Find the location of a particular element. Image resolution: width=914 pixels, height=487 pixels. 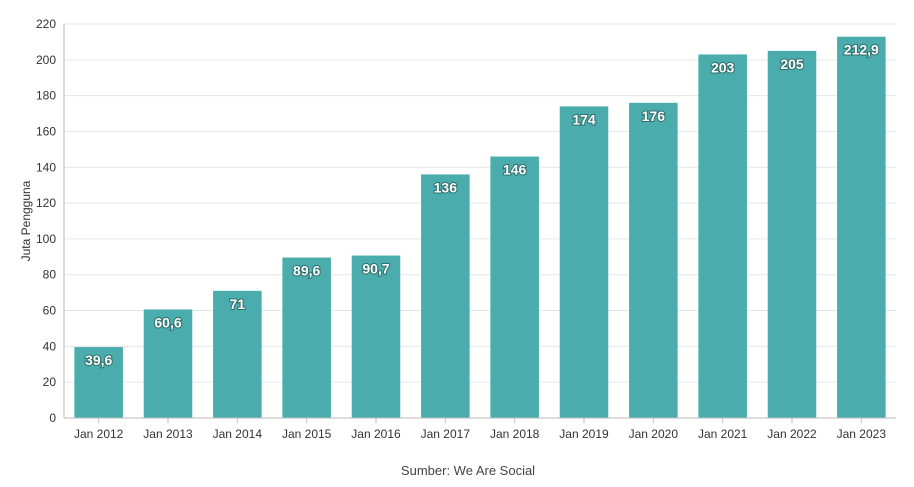

x-tick-label: Jan 2015 is located at coordinates (307, 434).